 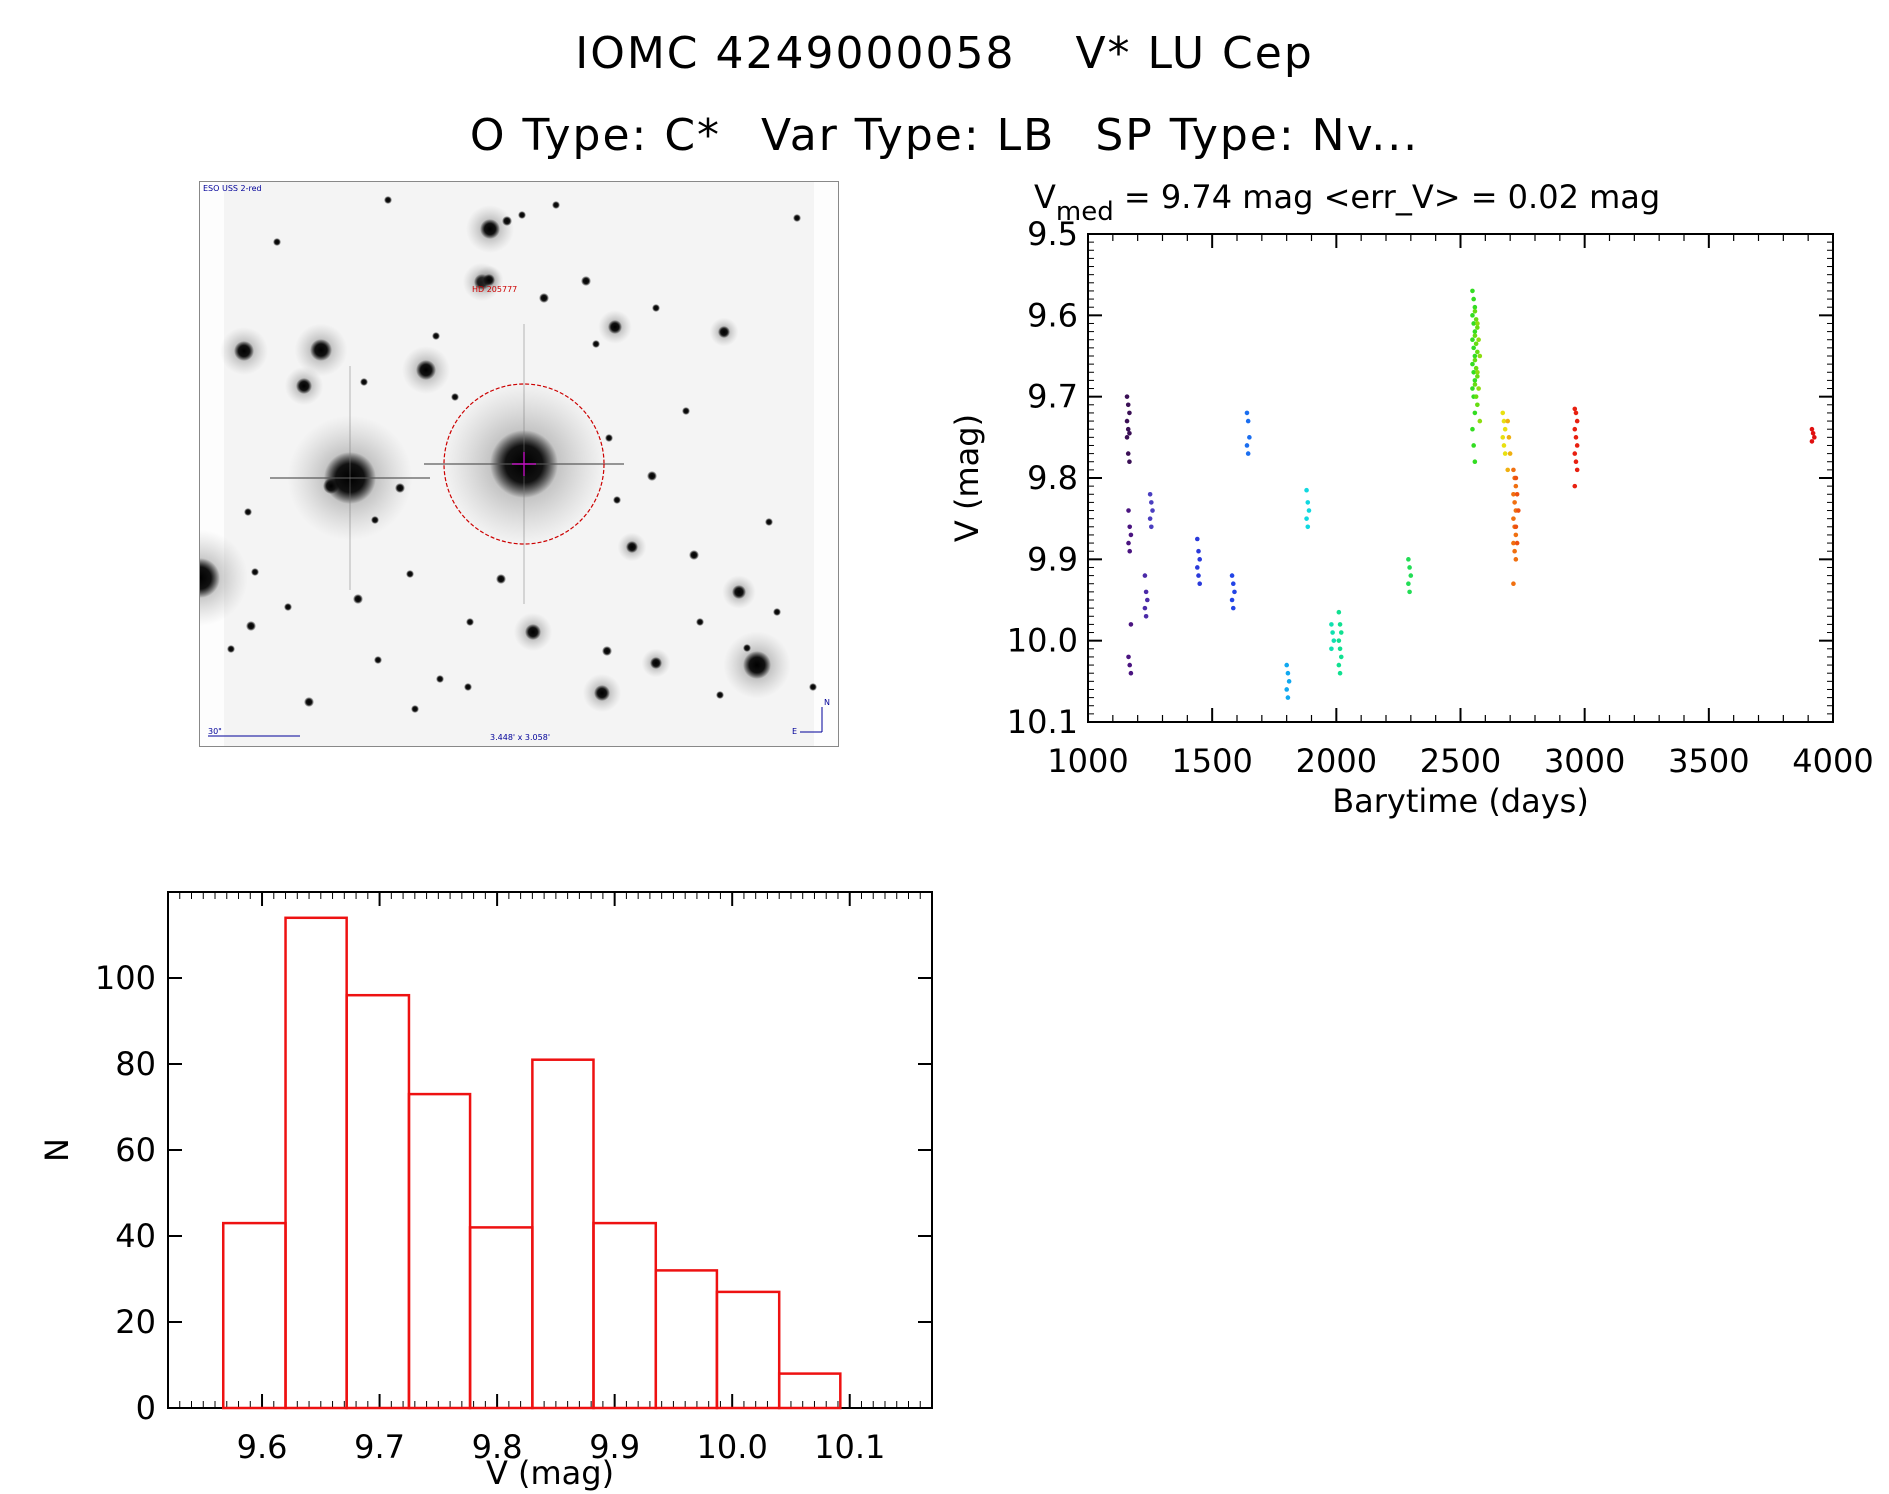 I want to click on histogram-y-label: N, so click(x=57, y=1150).